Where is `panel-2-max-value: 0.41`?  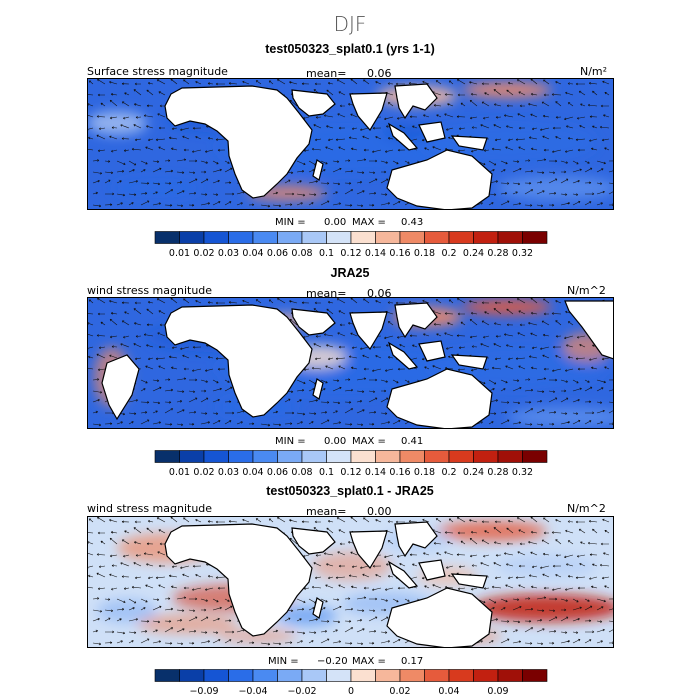 panel-2-max-value: 0.41 is located at coordinates (412, 441).